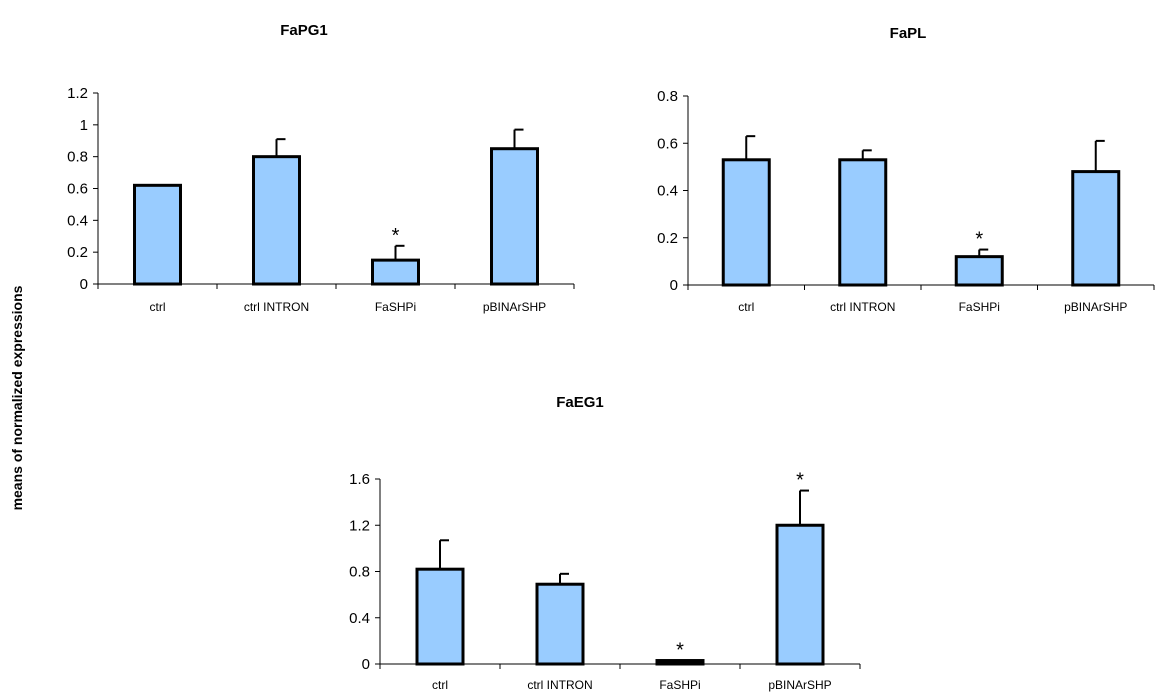 Image resolution: width=1156 pixels, height=693 pixels. What do you see at coordinates (908, 33) in the screenshot?
I see `chart-title: FaPL` at bounding box center [908, 33].